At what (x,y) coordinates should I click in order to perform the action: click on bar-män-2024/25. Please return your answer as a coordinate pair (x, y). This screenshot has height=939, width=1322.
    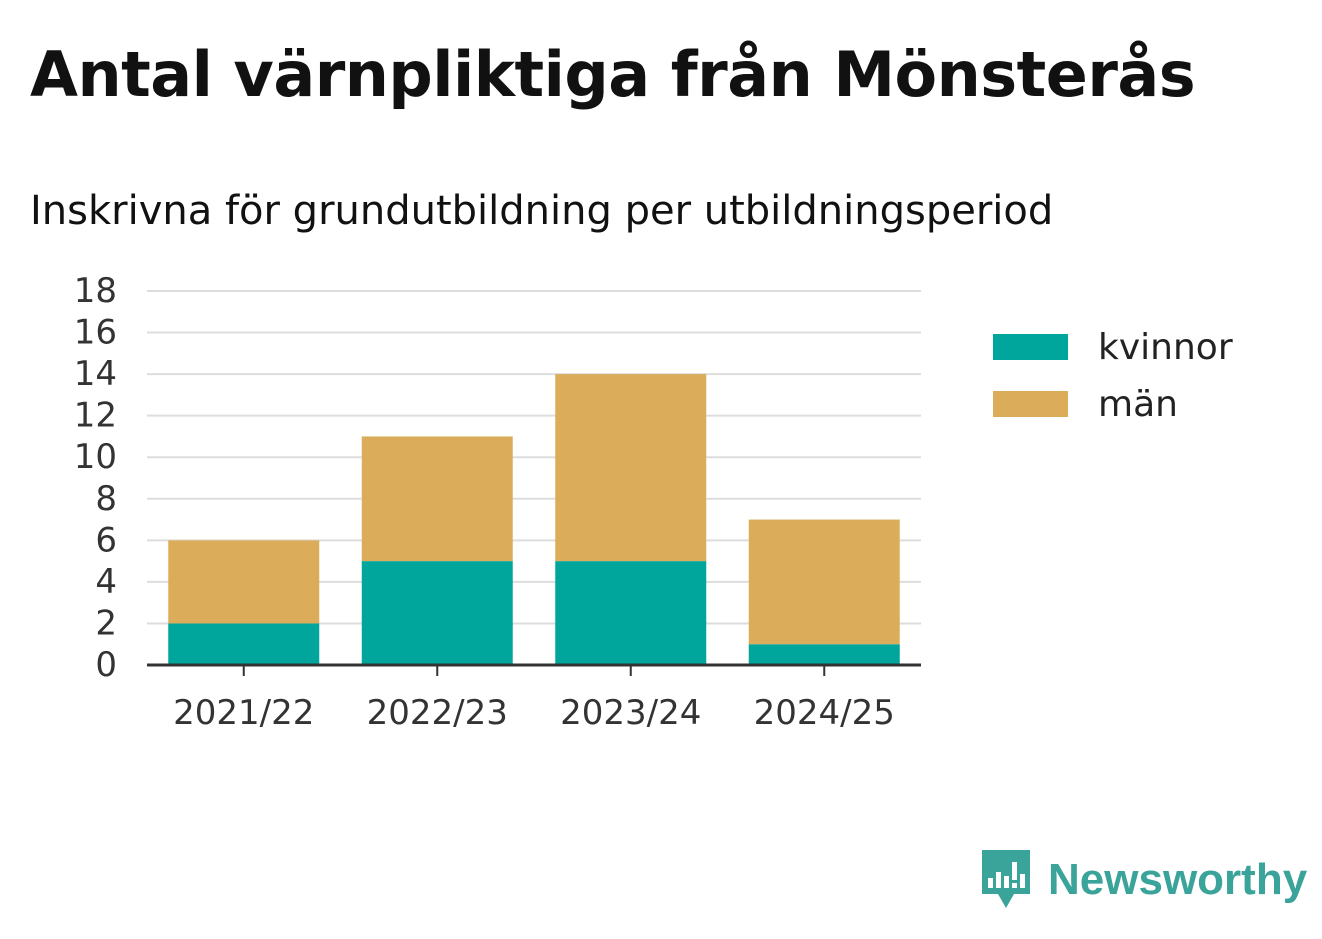
    Looking at the image, I should click on (824, 582).